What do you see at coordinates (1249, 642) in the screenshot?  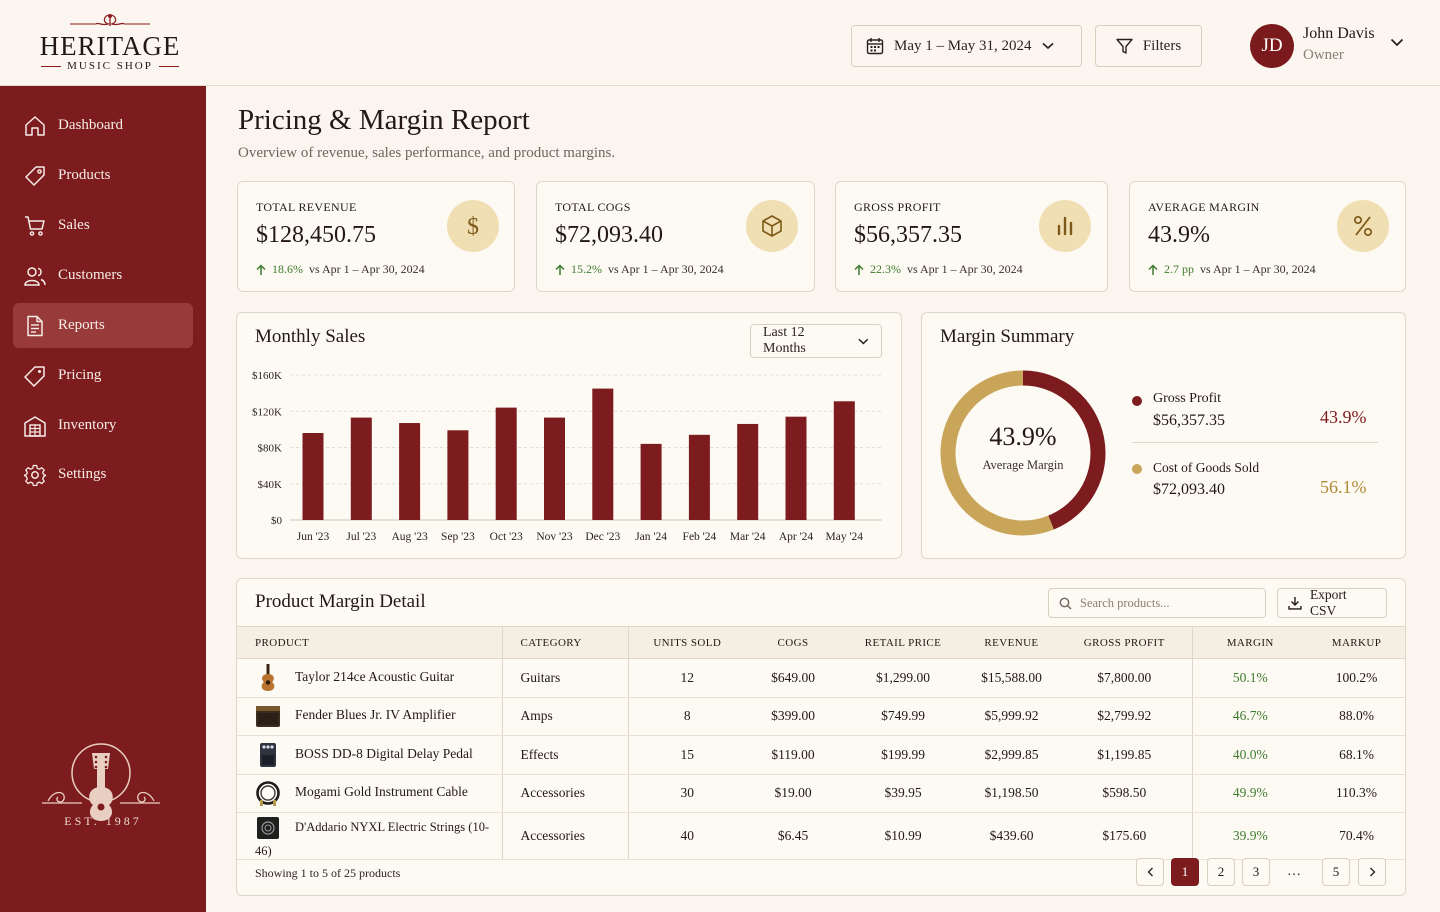 I see `column-header: MARGIN` at bounding box center [1249, 642].